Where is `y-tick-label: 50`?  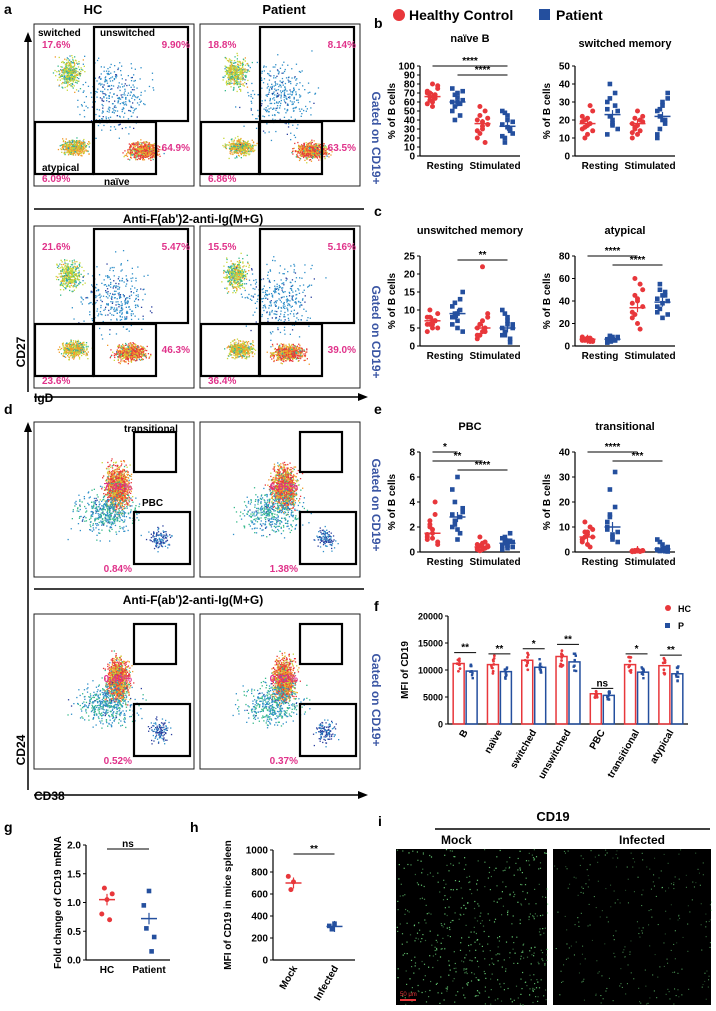 y-tick-label: 50 is located at coordinates (410, 112).